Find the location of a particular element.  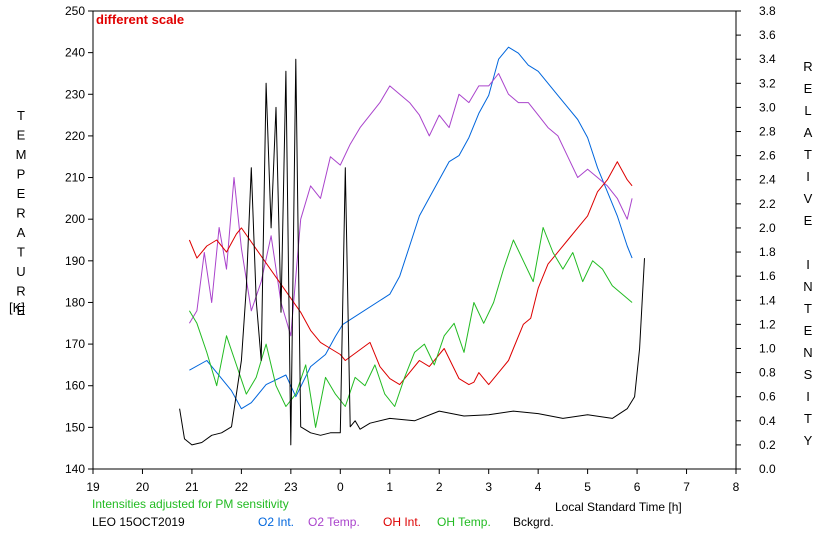

left-tick-label: 220 is located at coordinates (75, 136).